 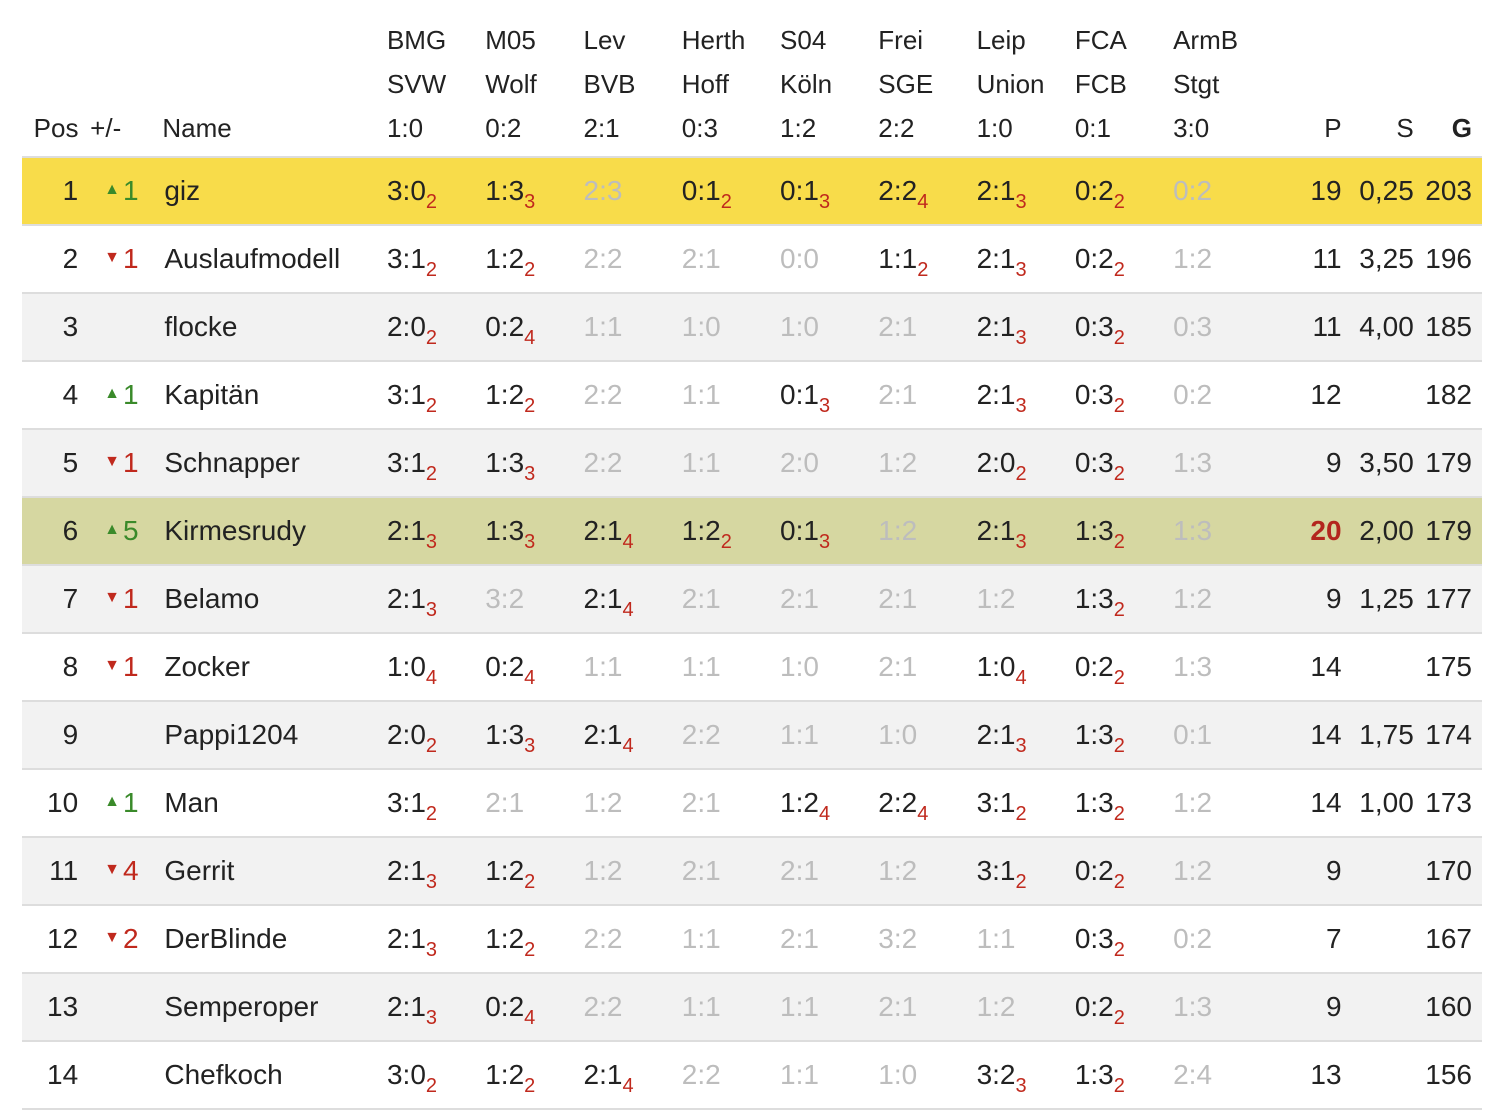 What do you see at coordinates (1222, 531) in the screenshot?
I see `tip-cell: 1:3` at bounding box center [1222, 531].